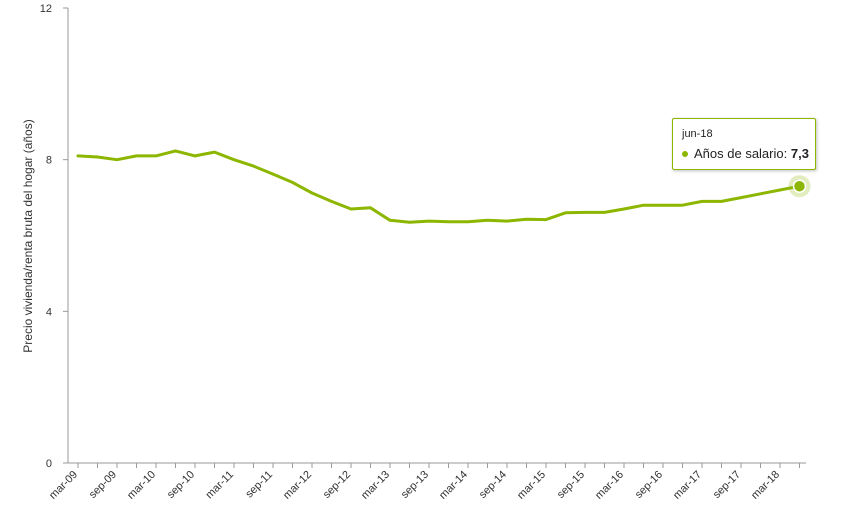 Image resolution: width=856 pixels, height=511 pixels. Describe the element at coordinates (799, 186) in the screenshot. I see `highlighted-data-point` at that location.